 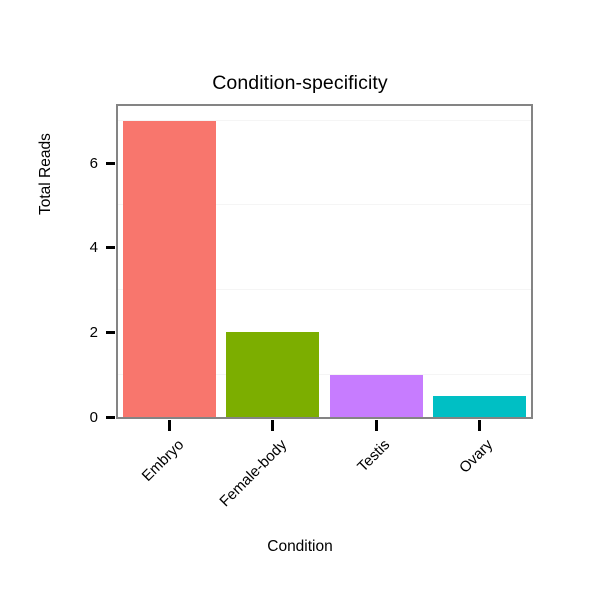 What do you see at coordinates (45, 174) in the screenshot?
I see `y-axis-title: Total Reads` at bounding box center [45, 174].